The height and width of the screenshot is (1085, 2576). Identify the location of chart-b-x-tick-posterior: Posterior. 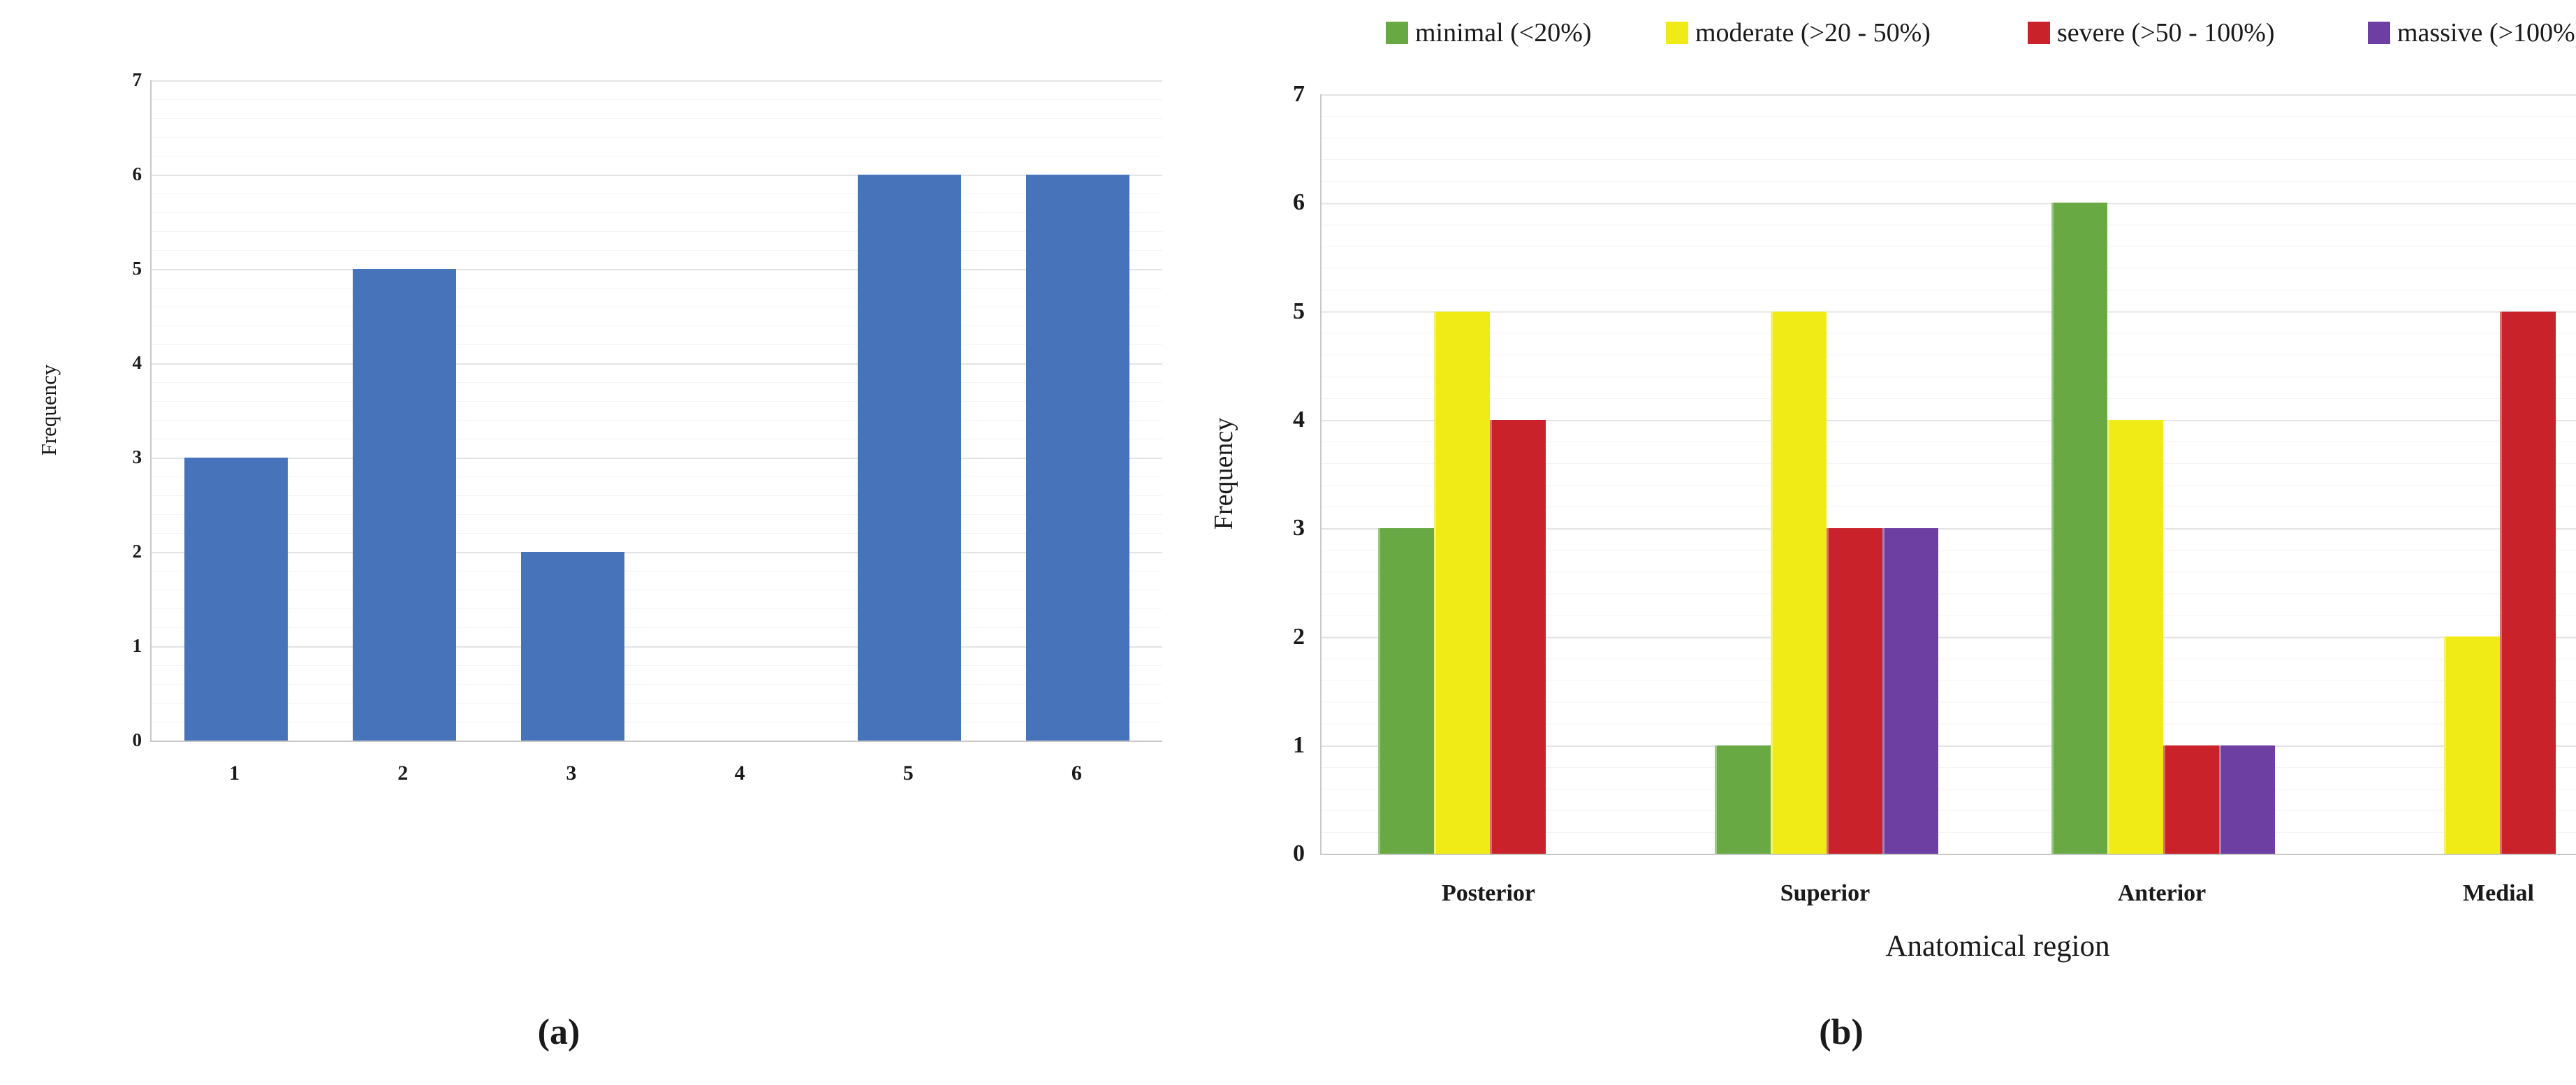
(1488, 893).